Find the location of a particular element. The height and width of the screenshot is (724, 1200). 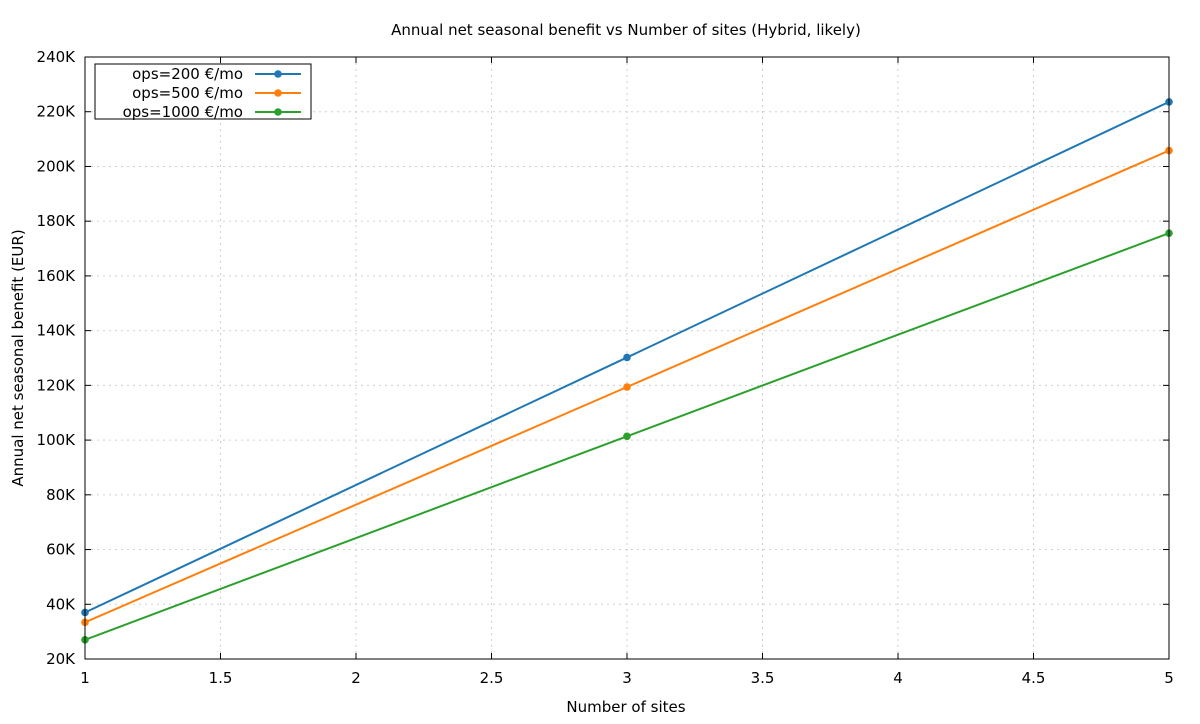

y-tick-label: 120K is located at coordinates (57, 385).